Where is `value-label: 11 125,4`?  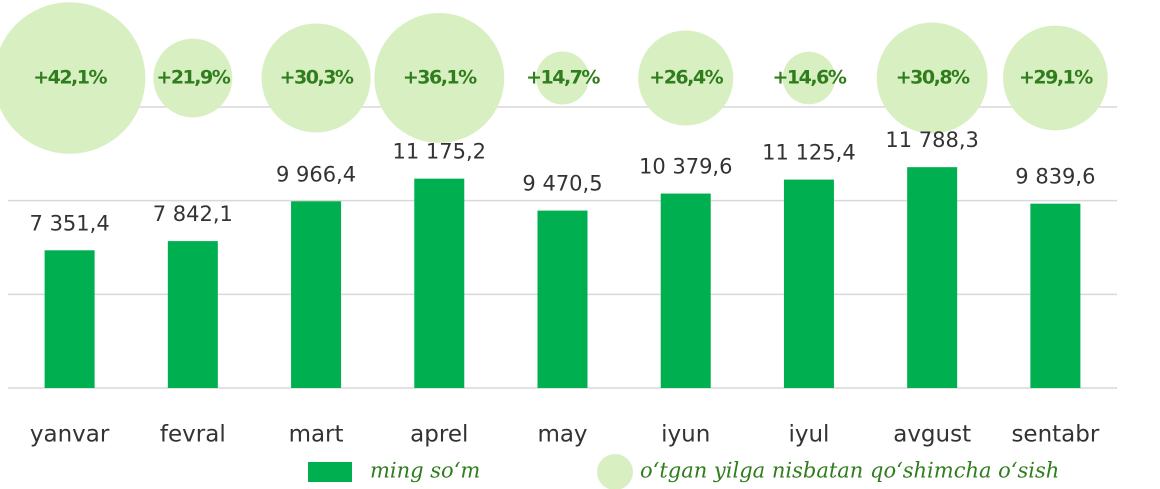 value-label: 11 125,4 is located at coordinates (809, 153).